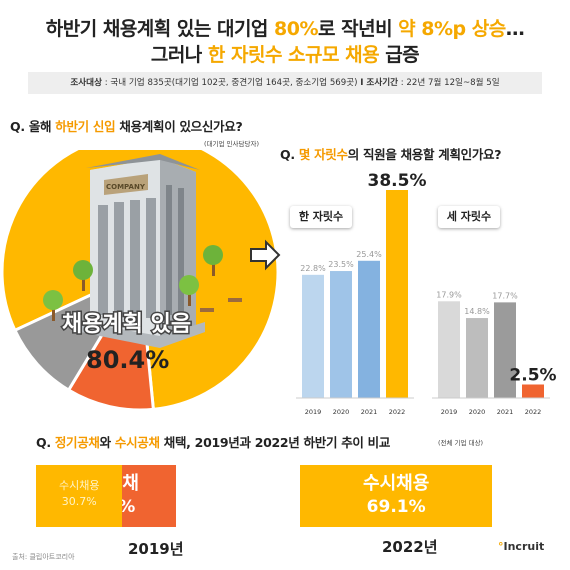 The height and width of the screenshot is (570, 570). Describe the element at coordinates (369, 254) in the screenshot. I see `bar-value-label: 25.4%` at that location.